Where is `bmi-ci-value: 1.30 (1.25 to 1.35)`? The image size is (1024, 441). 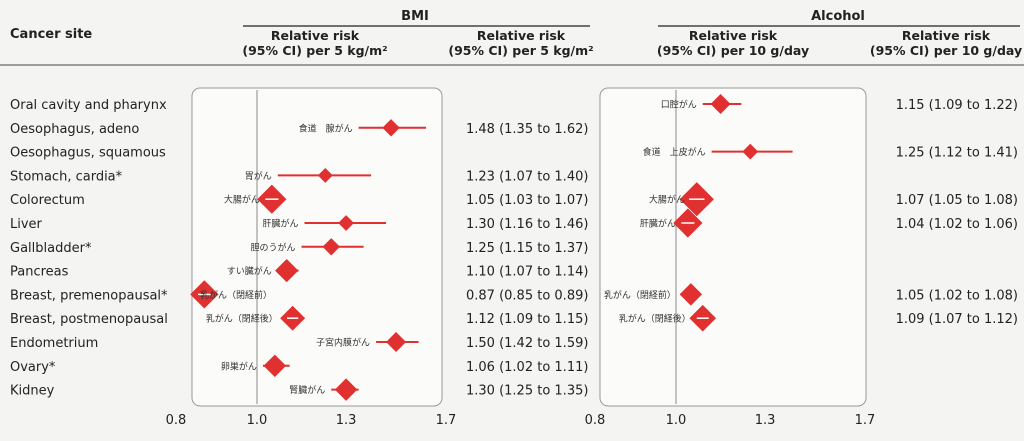 bmi-ci-value: 1.30 (1.25 to 1.35) is located at coordinates (527, 391).